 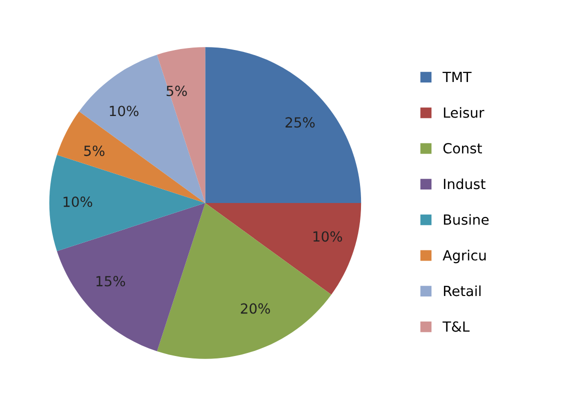 I want to click on data-label: 25%, so click(x=300, y=122).